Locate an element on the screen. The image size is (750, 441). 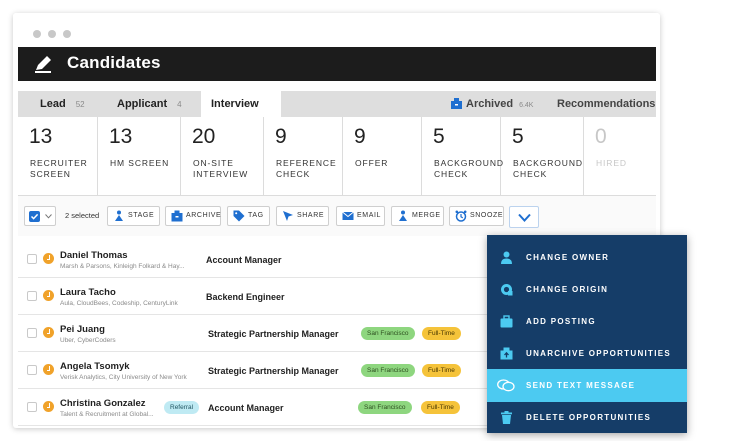
stage-reference-check: 9 Reference Check is located at coordinates (303, 156).